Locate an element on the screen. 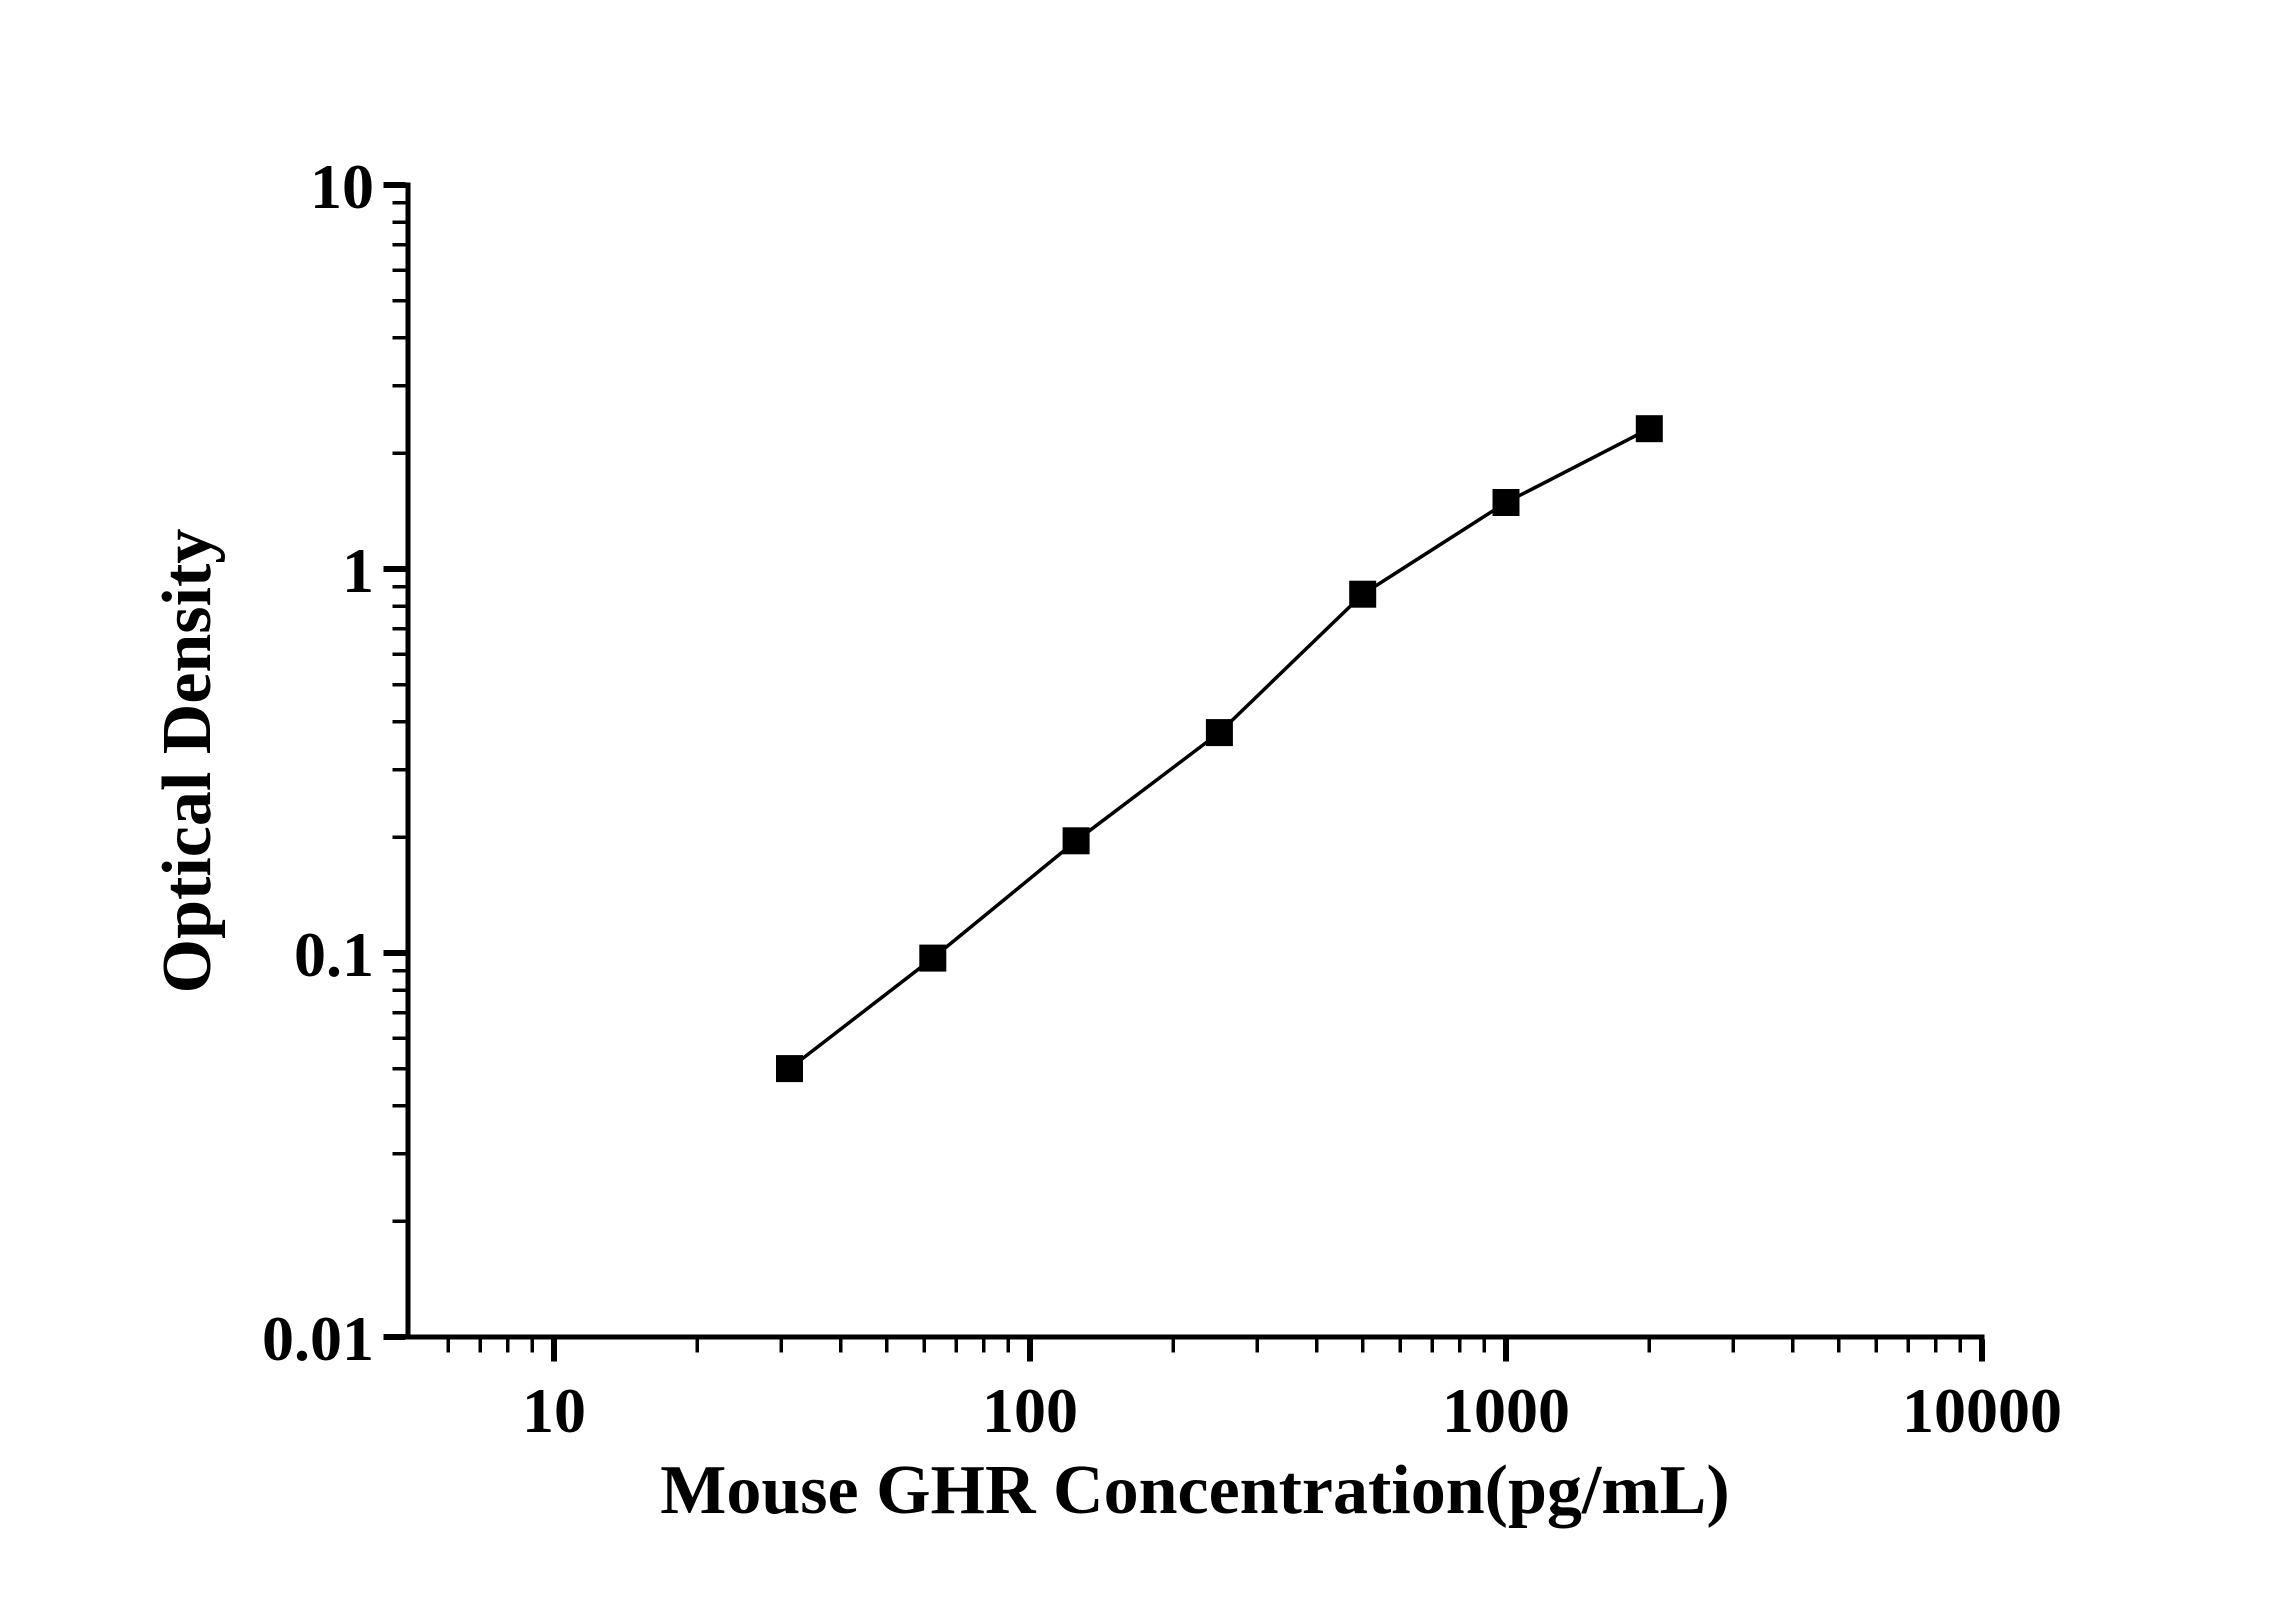 This screenshot has width=2296, height=1604. y-tick-label-10: 10 is located at coordinates (342, 186).